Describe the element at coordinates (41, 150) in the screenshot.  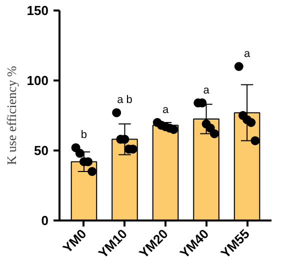
I see `y-tick-label: 50` at that location.